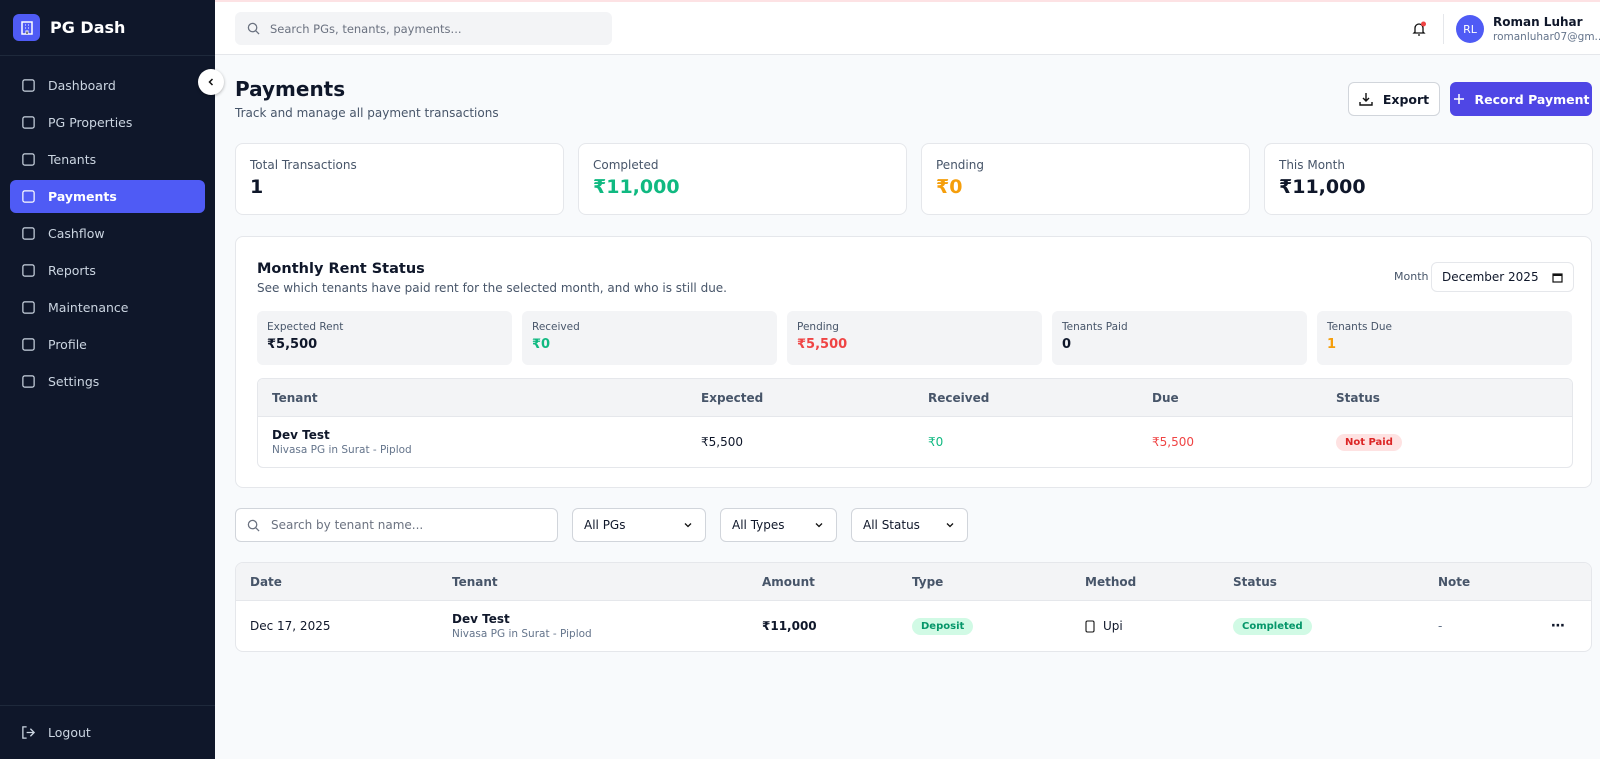 The height and width of the screenshot is (759, 1600). What do you see at coordinates (341, 269) in the screenshot?
I see `rent-status-title: Monthly Rent Status` at bounding box center [341, 269].